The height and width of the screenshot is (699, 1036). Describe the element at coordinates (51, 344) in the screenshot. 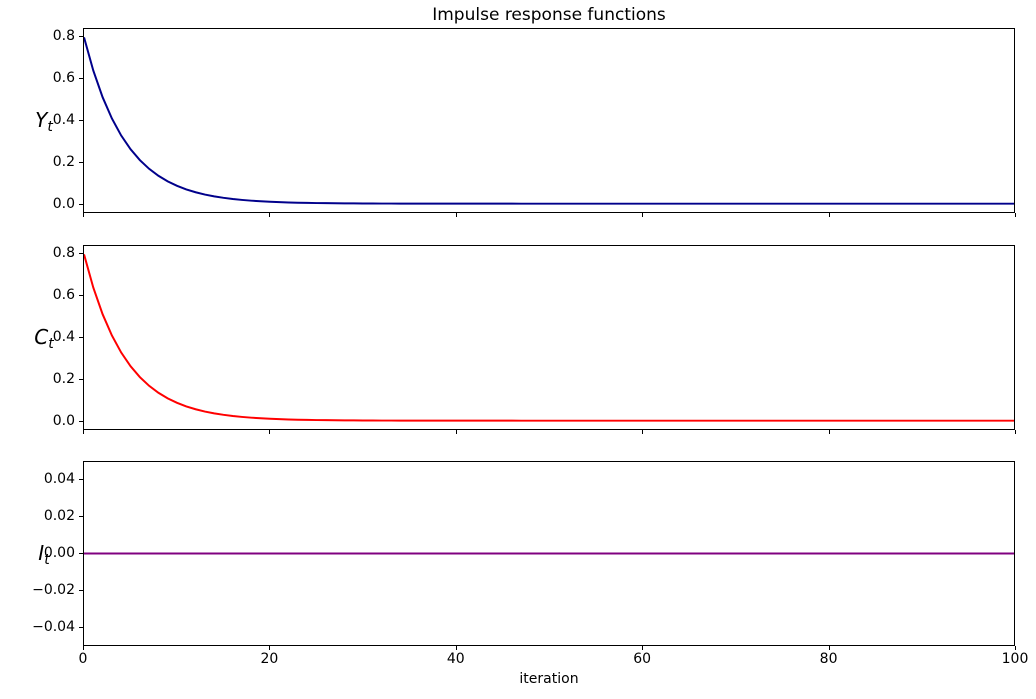

I see `ylabel-Ct-sub: t` at that location.